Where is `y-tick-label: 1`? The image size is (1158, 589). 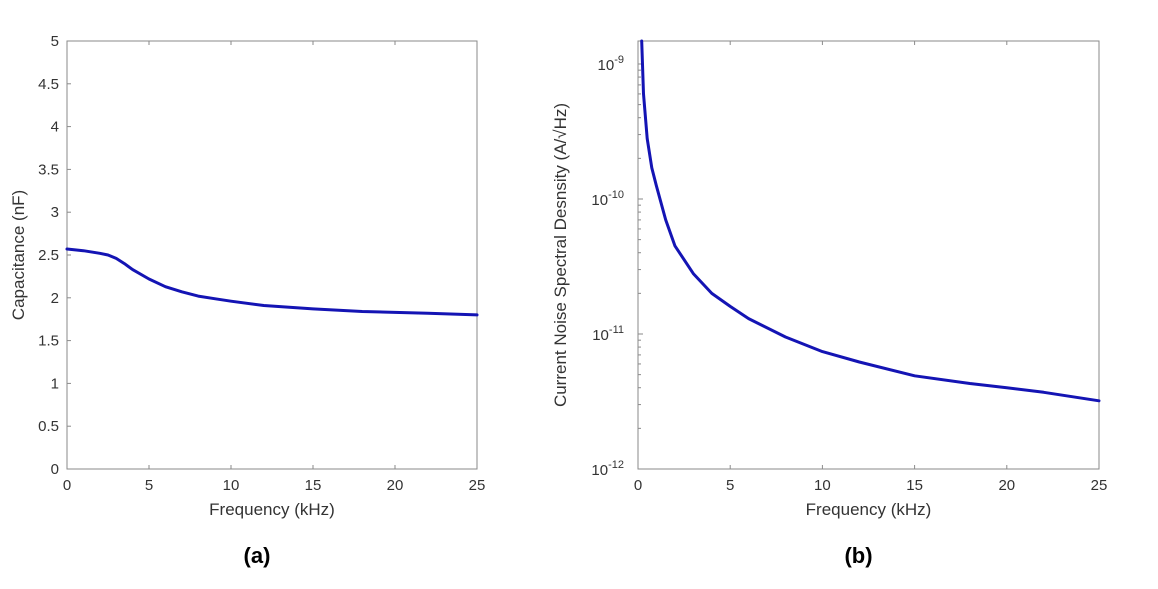 y-tick-label: 1 is located at coordinates (55, 383).